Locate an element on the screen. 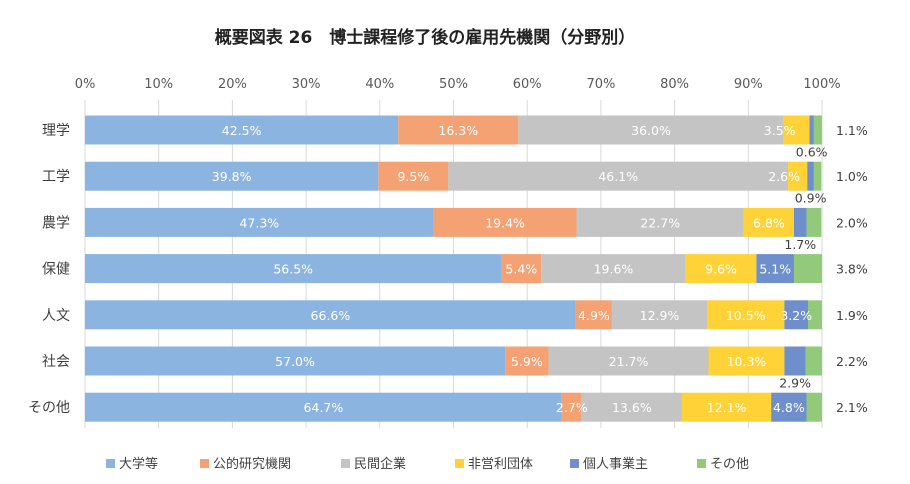 Image resolution: width=910 pixels, height=484 pixels. data-label: 19.6% is located at coordinates (614, 269).